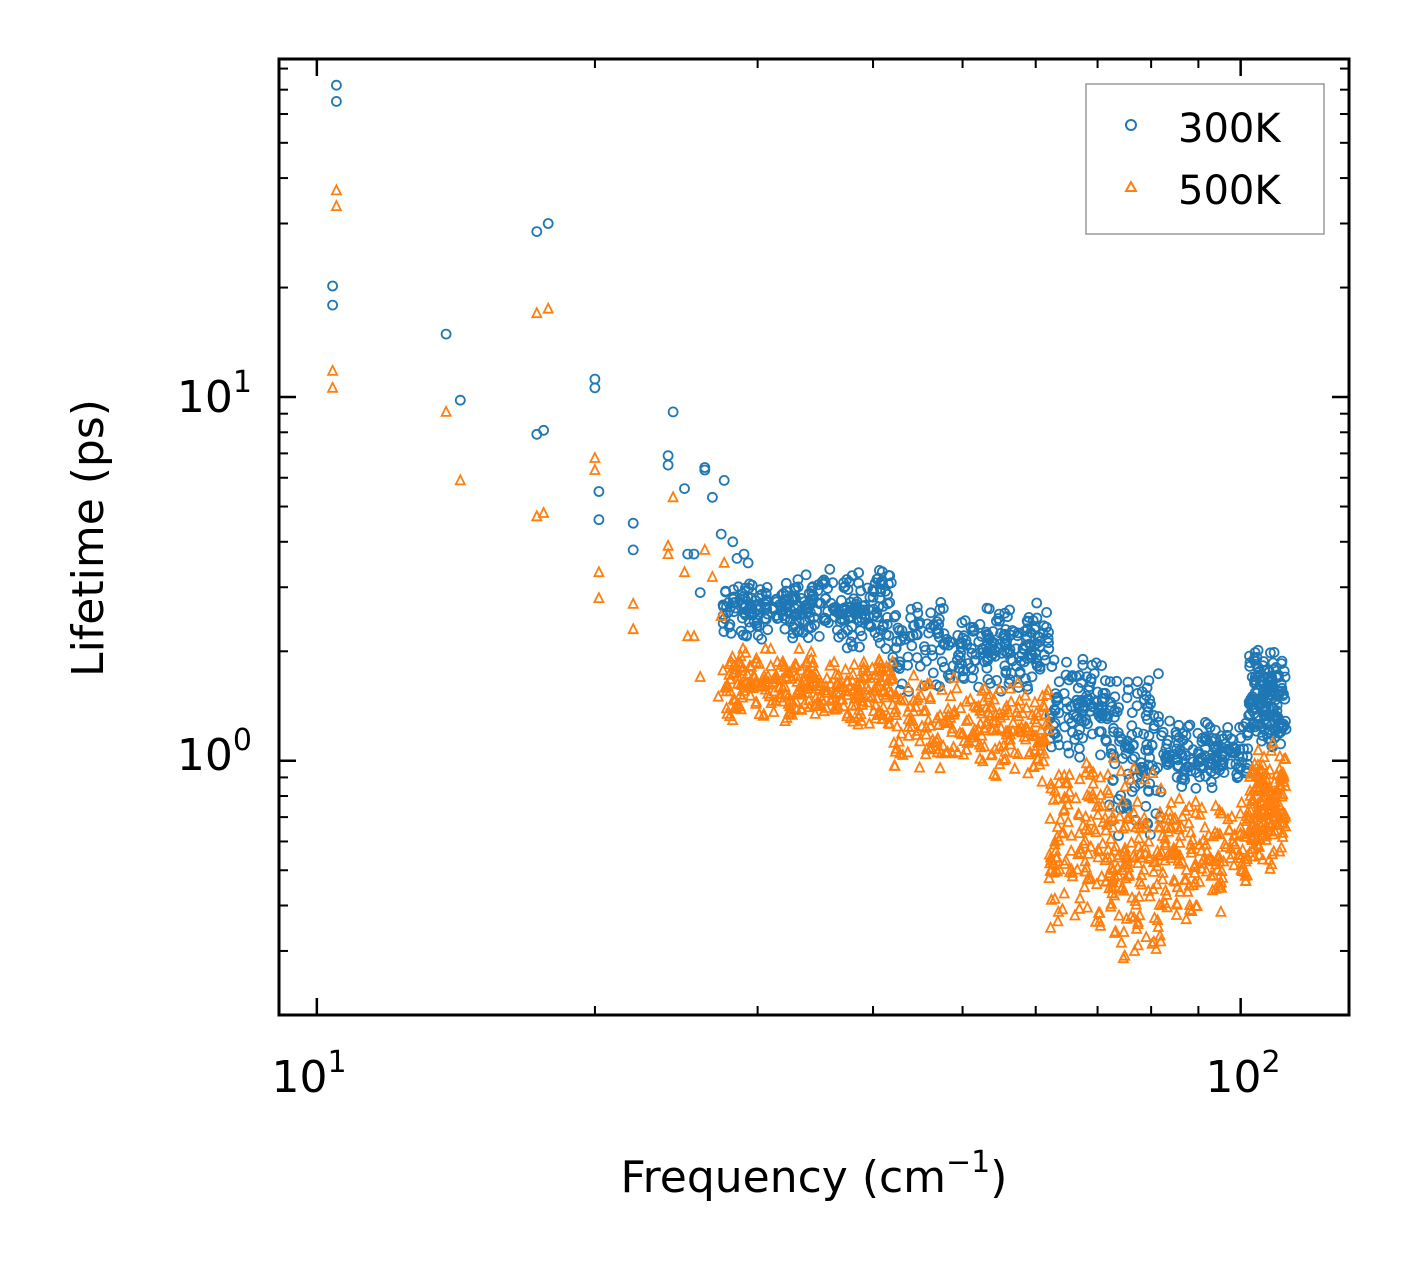 This screenshot has height=1265, width=1408. Describe the element at coordinates (1131, 185) in the screenshot. I see `legend-marker-500k` at that location.